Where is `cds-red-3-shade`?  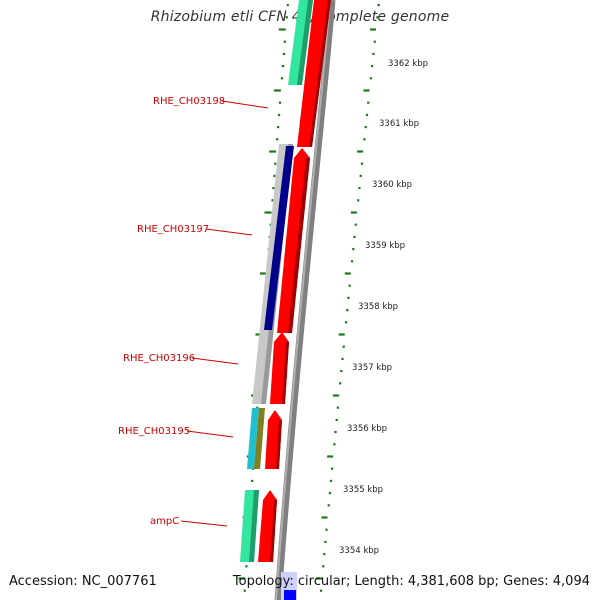 cds-red-3-shade is located at coordinates (285, 373).